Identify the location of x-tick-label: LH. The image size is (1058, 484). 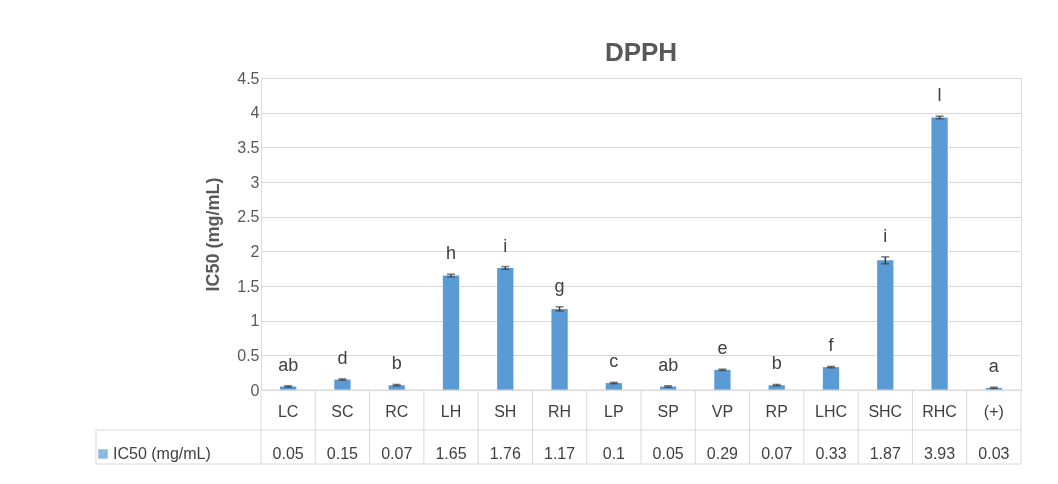
(451, 411).